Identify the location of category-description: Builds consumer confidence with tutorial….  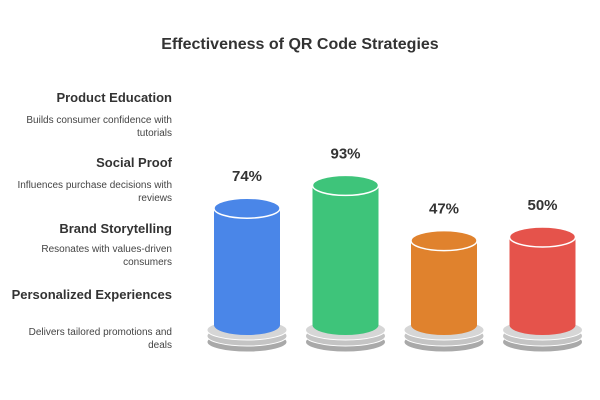
(99, 127).